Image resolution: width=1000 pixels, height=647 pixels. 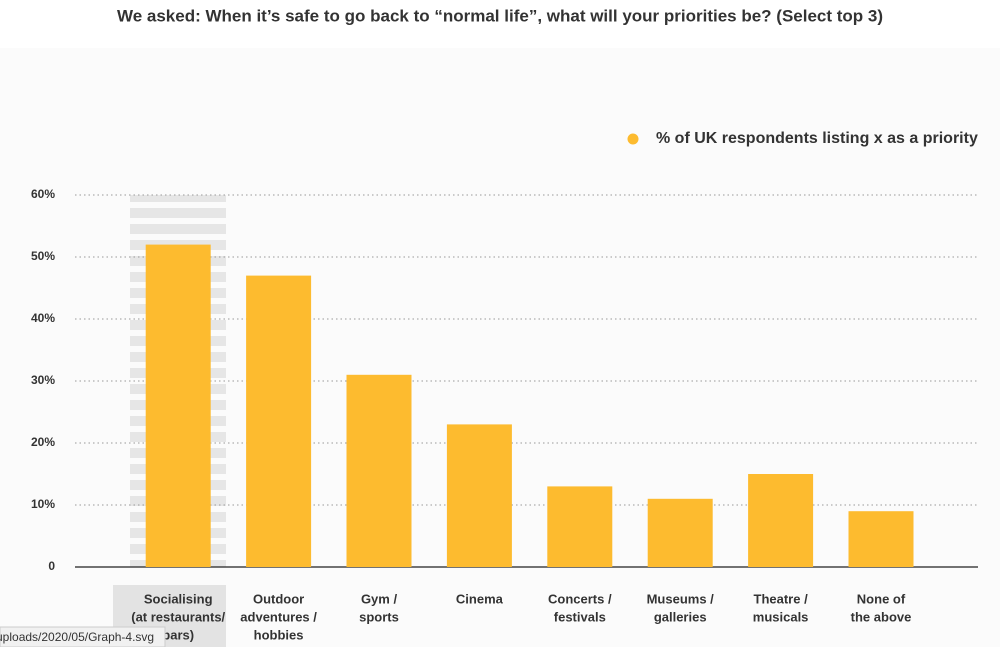 I want to click on x-tick-label: Cinema, so click(x=480, y=598).